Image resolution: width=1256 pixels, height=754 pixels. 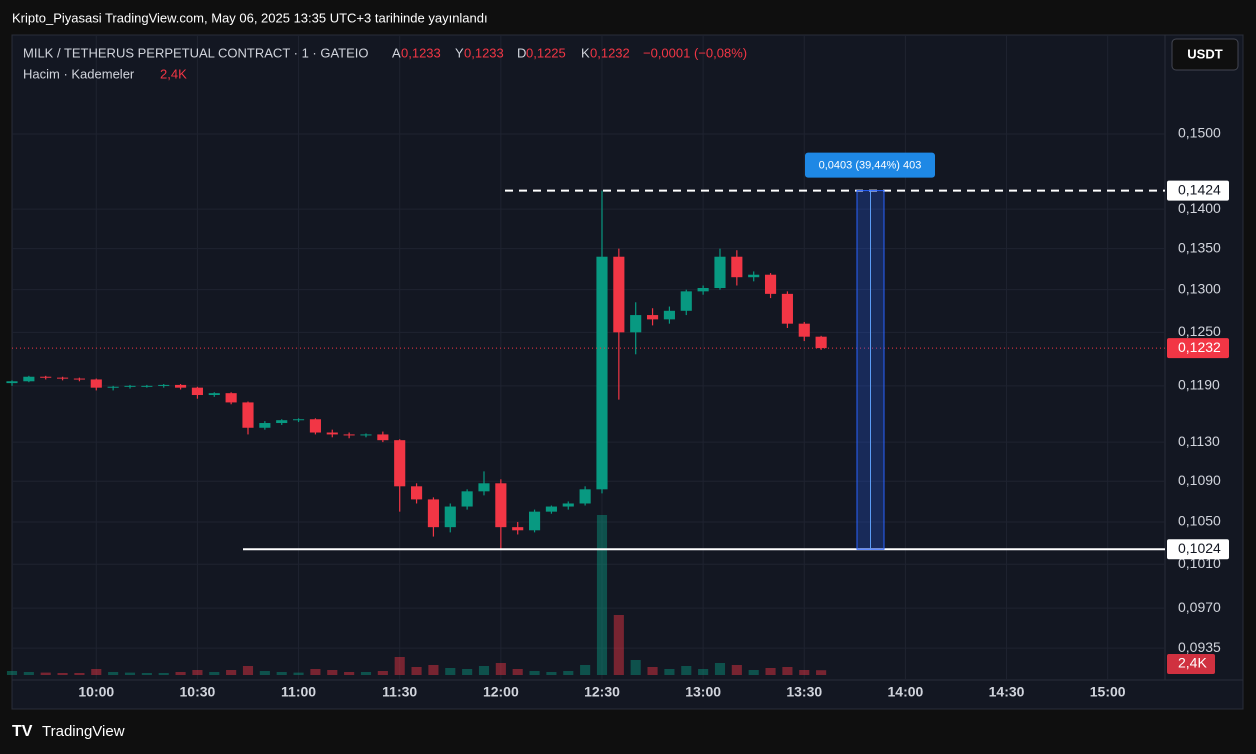 I want to click on legend-value: 0,1232, so click(x=610, y=52).